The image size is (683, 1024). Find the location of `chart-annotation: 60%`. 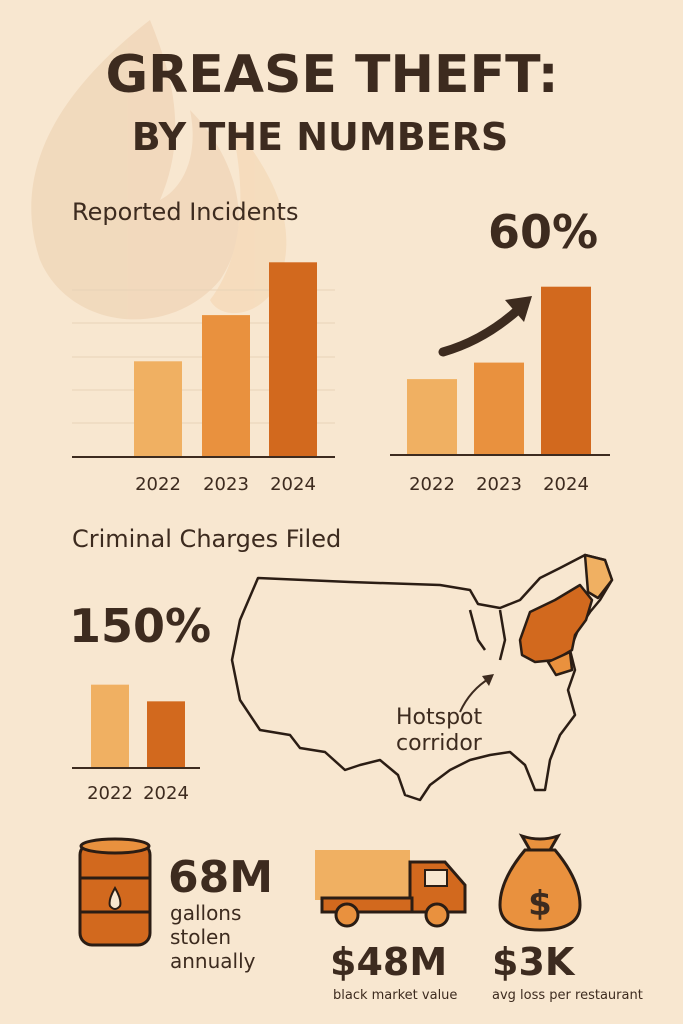

chart-annotation: 60% is located at coordinates (543, 232).